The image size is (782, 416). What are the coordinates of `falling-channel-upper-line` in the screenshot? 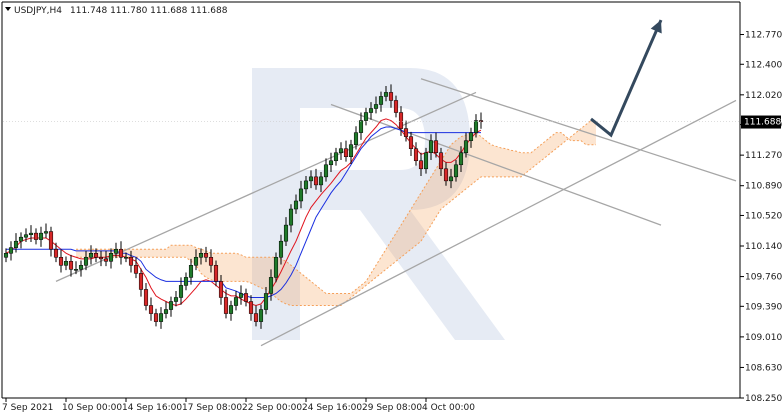 It's located at (578, 130).